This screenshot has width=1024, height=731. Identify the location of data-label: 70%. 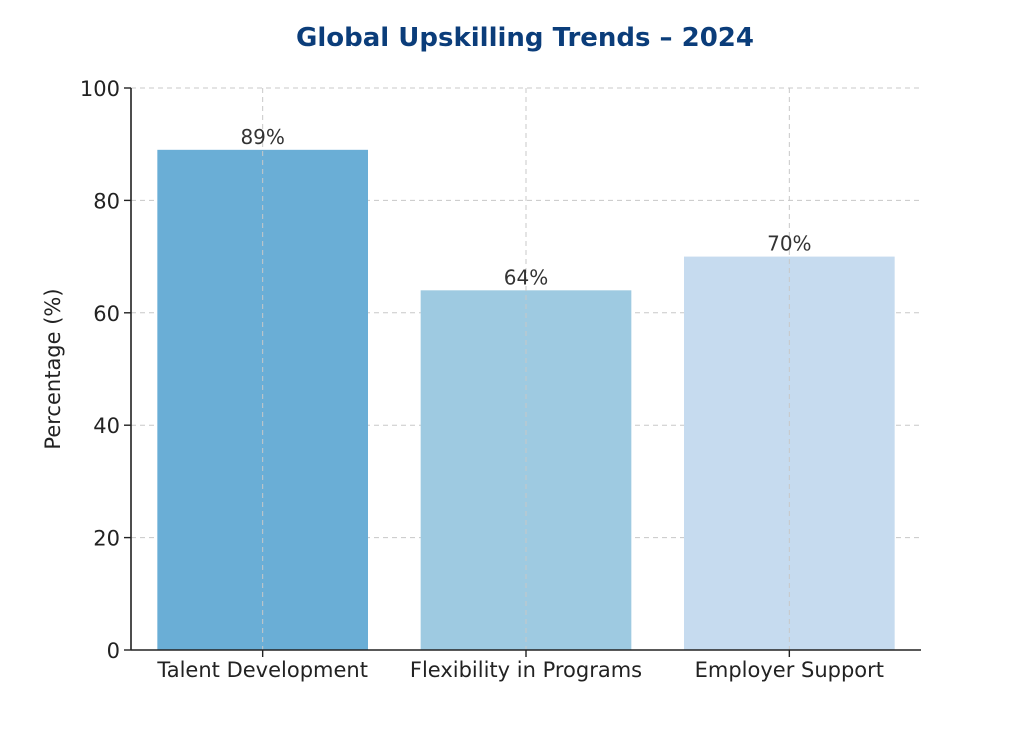
(789, 244).